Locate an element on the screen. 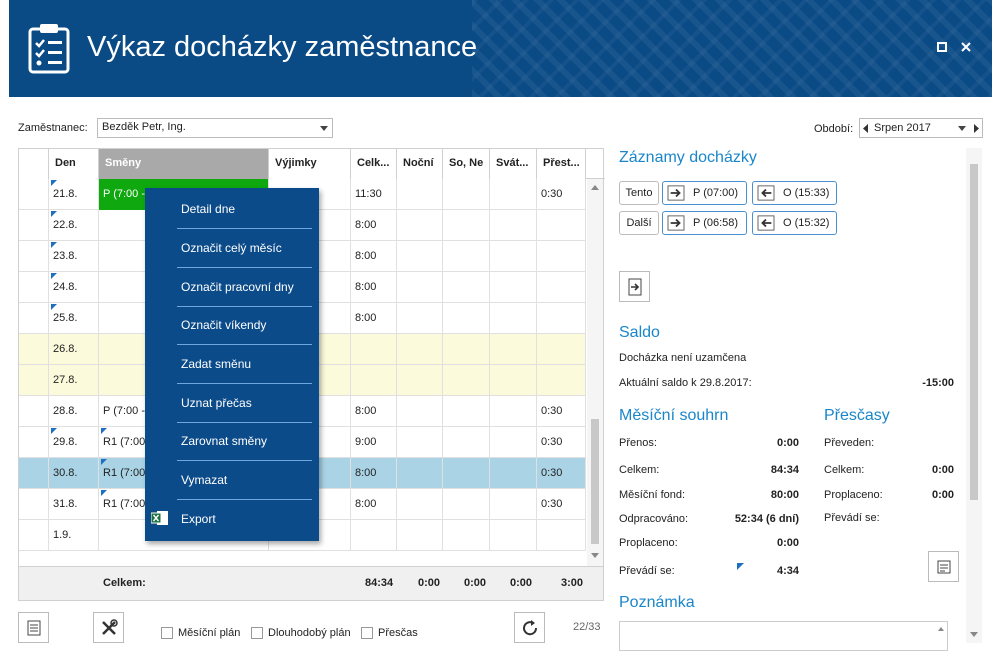 This screenshot has width=1002, height=663. chevron-right-icon is located at coordinates (976, 128).